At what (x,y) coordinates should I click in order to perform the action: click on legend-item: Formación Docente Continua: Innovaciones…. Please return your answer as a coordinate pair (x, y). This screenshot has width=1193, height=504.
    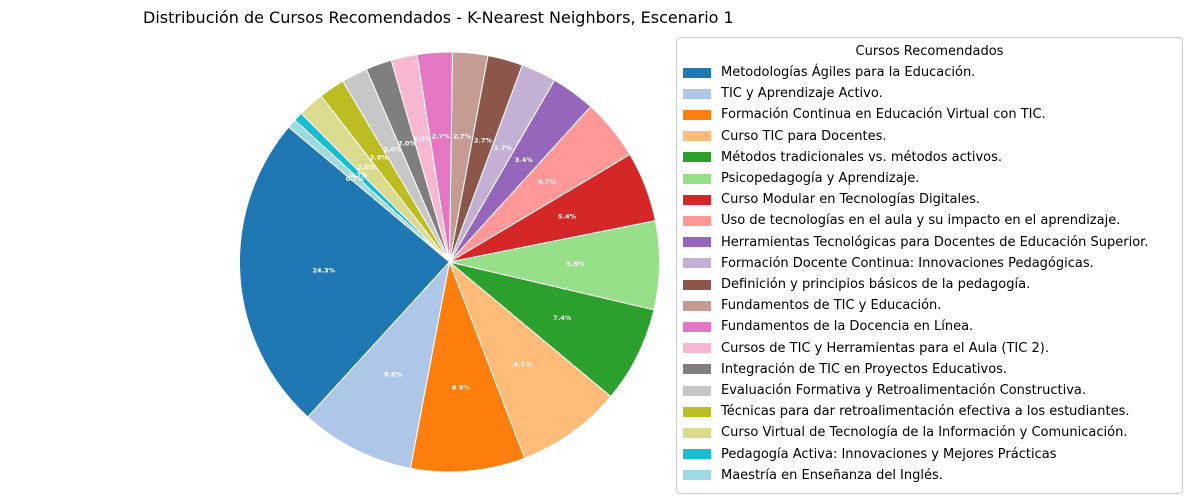
    Looking at the image, I should click on (888, 263).